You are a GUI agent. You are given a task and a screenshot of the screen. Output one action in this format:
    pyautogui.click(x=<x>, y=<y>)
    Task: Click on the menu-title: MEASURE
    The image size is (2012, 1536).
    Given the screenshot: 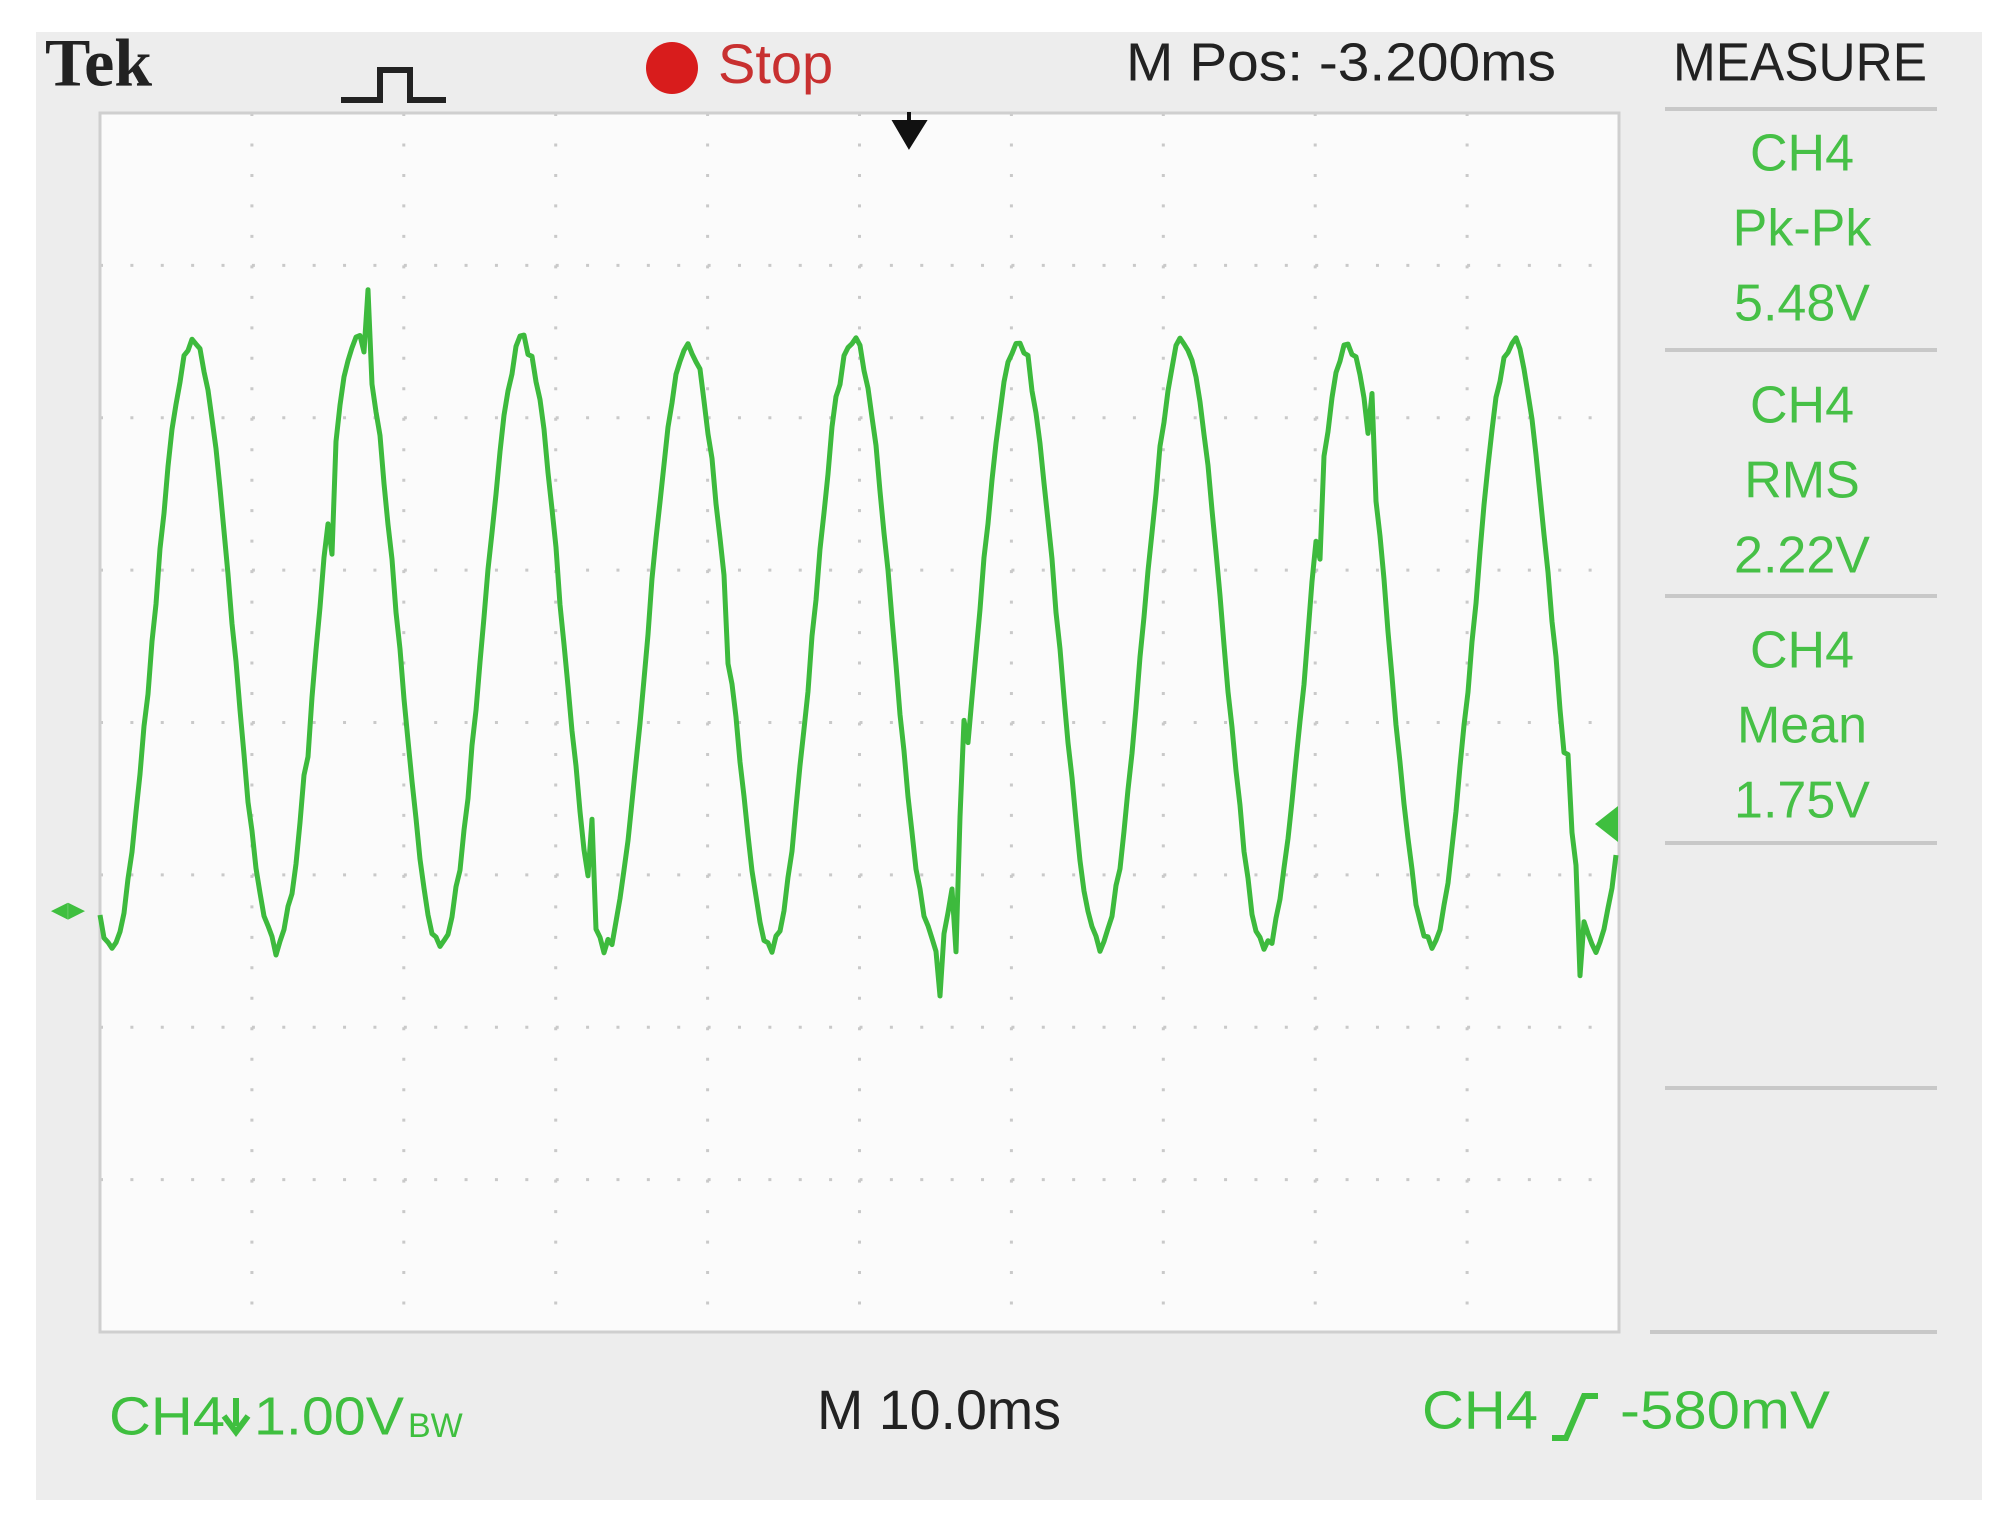 What is the action you would take?
    pyautogui.click(x=1800, y=62)
    